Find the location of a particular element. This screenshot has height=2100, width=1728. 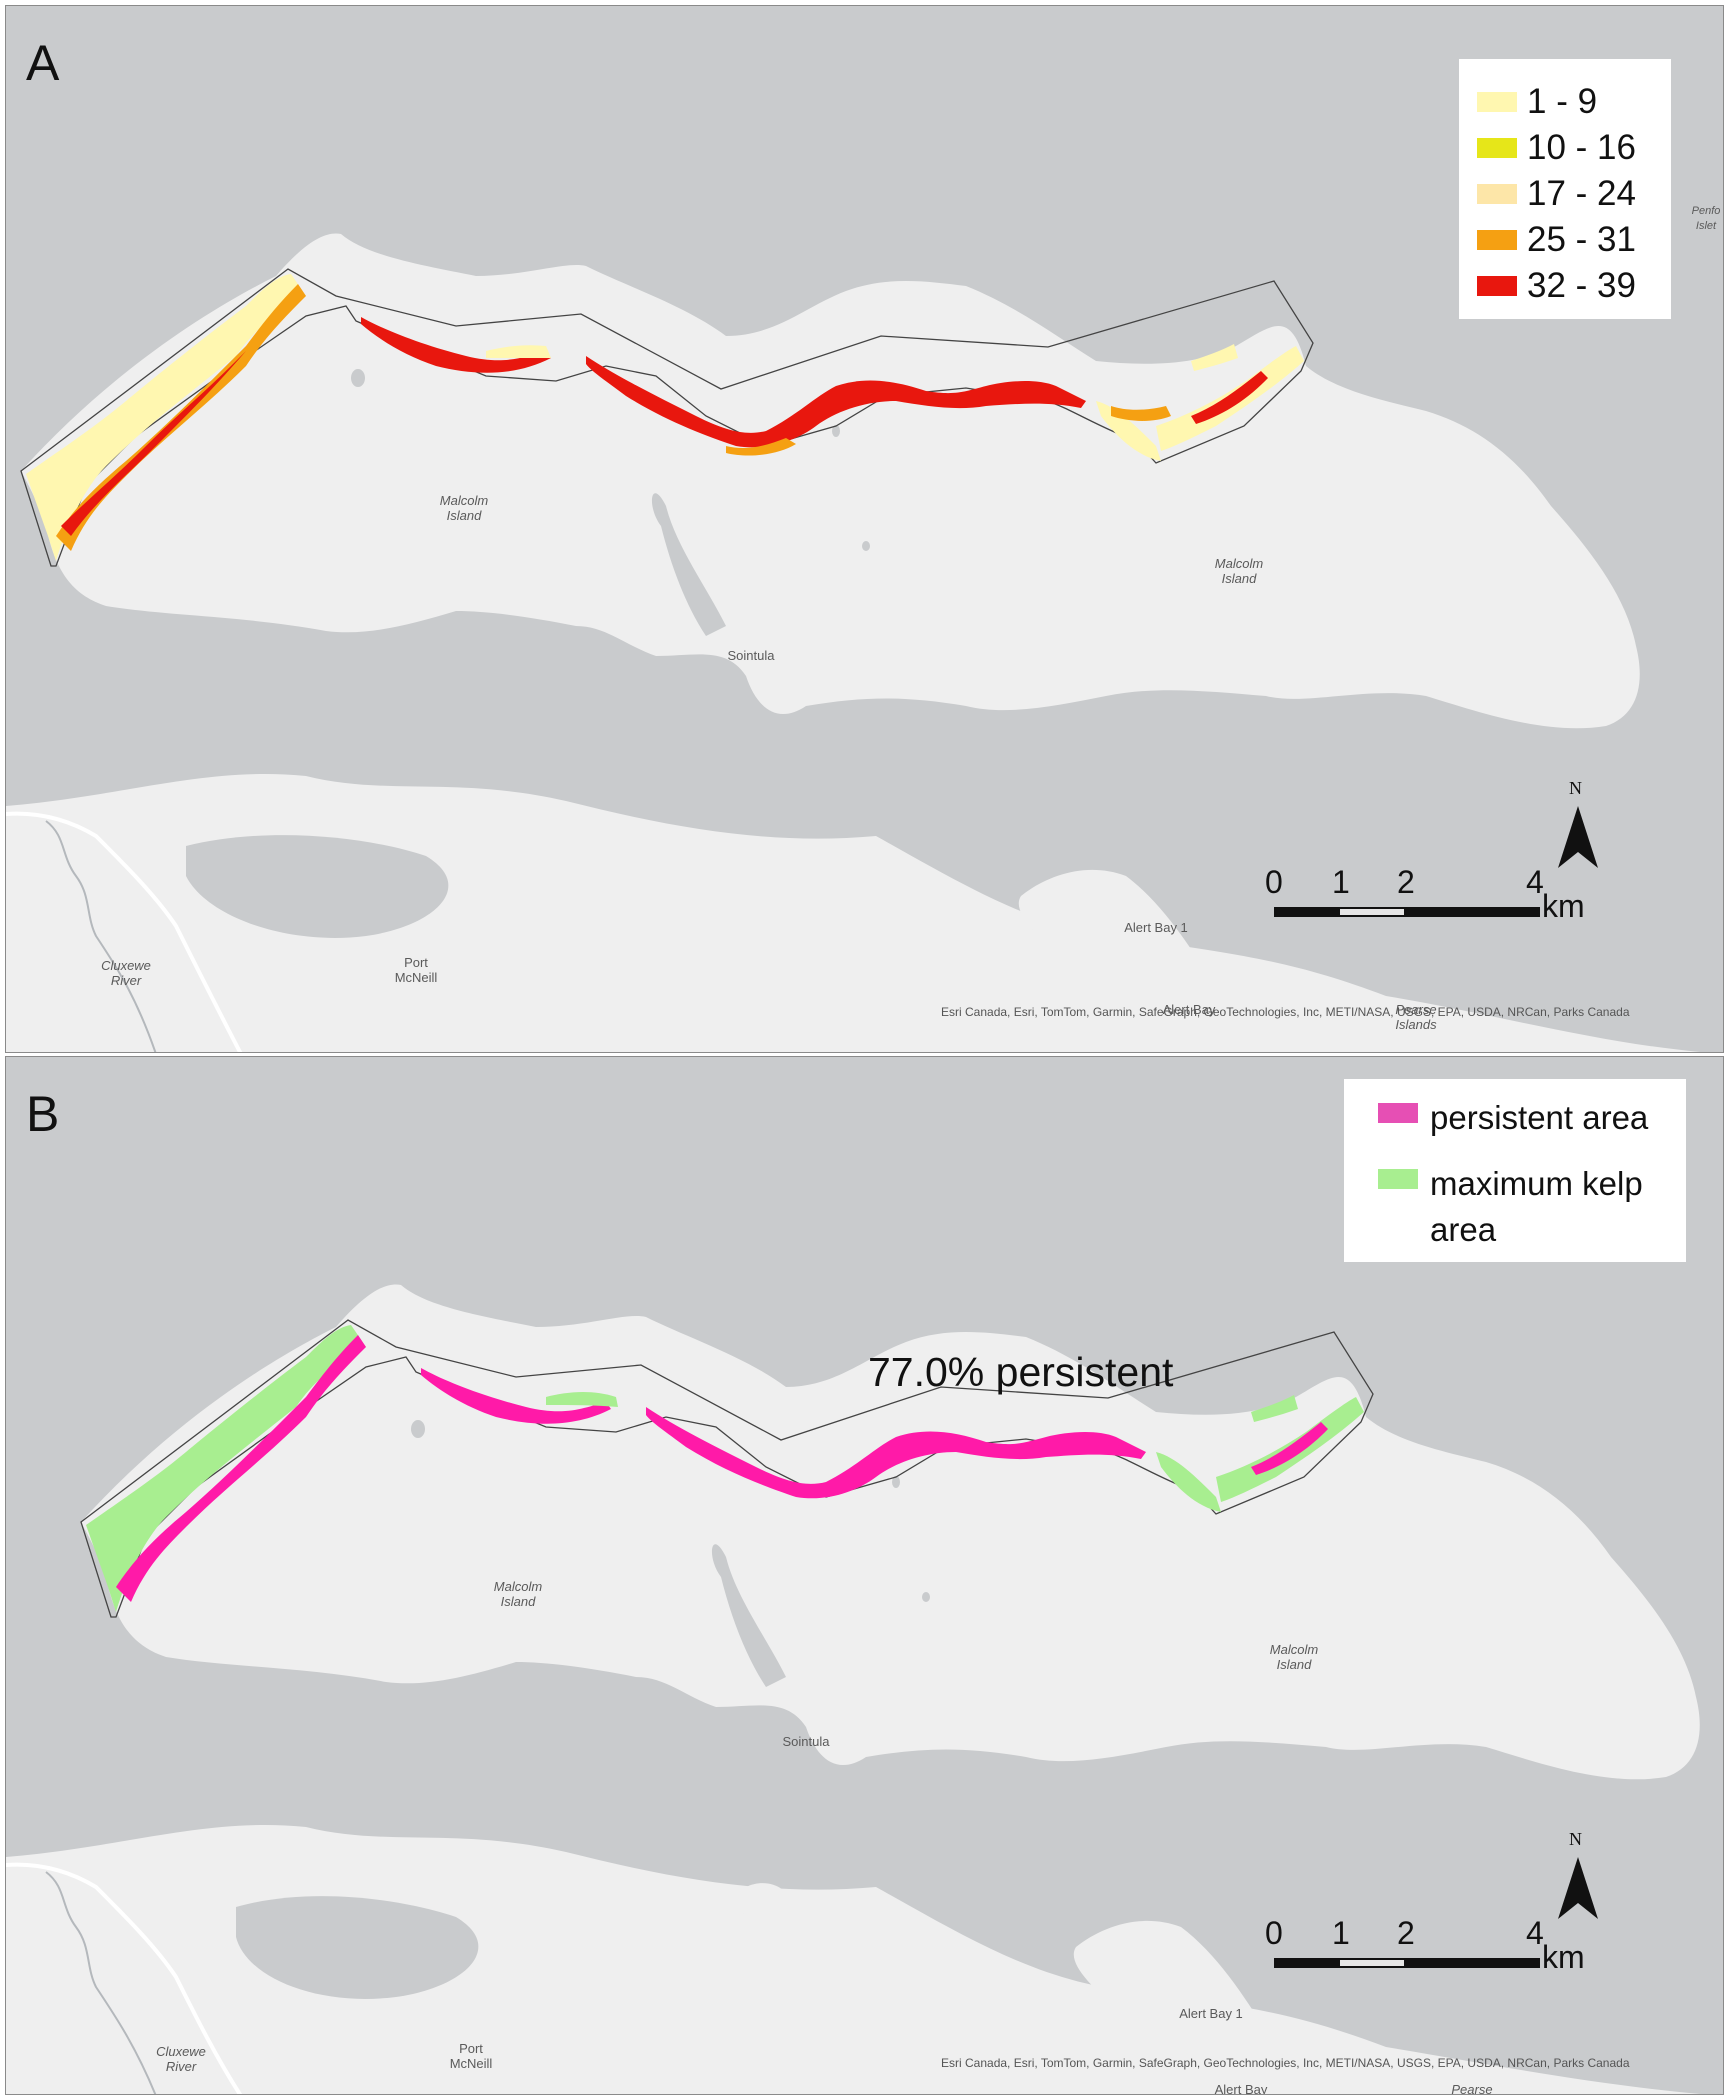

legend-b: persistent area maximum kelp area is located at coordinates (1515, 1170).